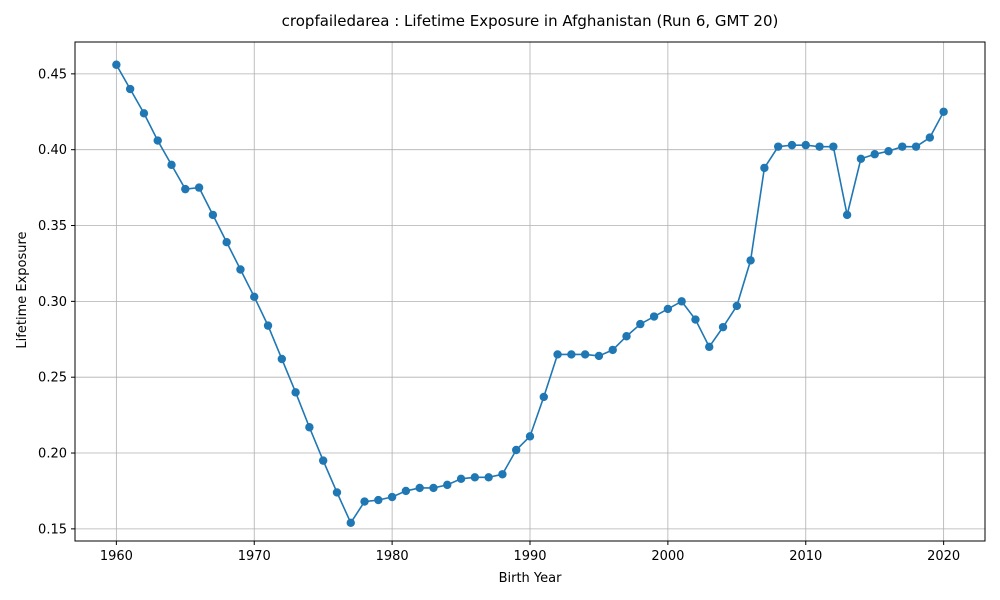  What do you see at coordinates (52, 378) in the screenshot?
I see `y-tick-label: 0.25` at bounding box center [52, 378].